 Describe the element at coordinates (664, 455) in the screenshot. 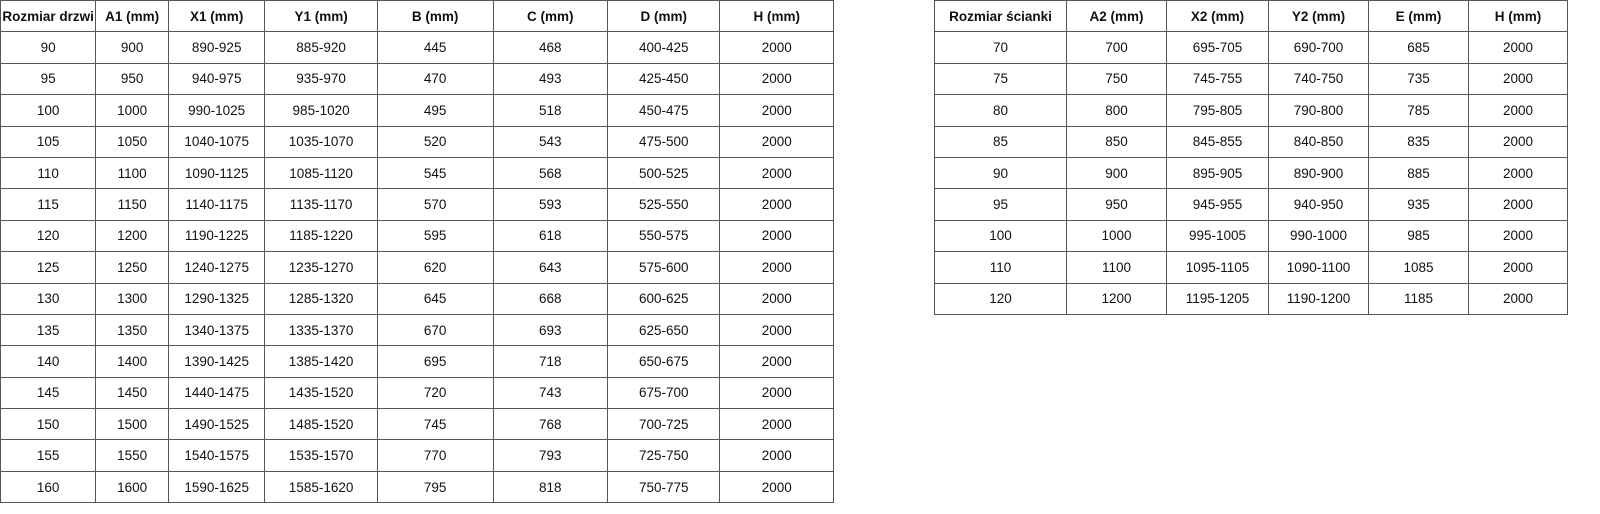

I see `table-cell: 725-750` at that location.